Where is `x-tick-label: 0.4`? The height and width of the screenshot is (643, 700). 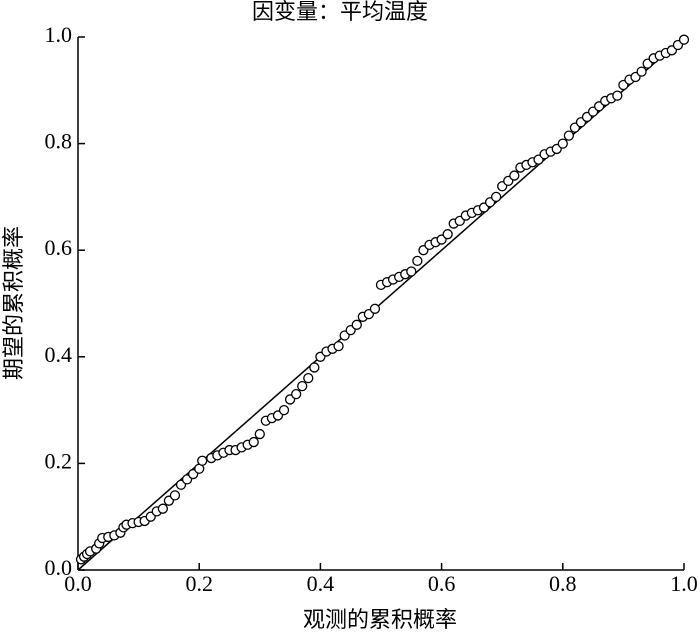
x-tick-label: 0.4 is located at coordinates (321, 583).